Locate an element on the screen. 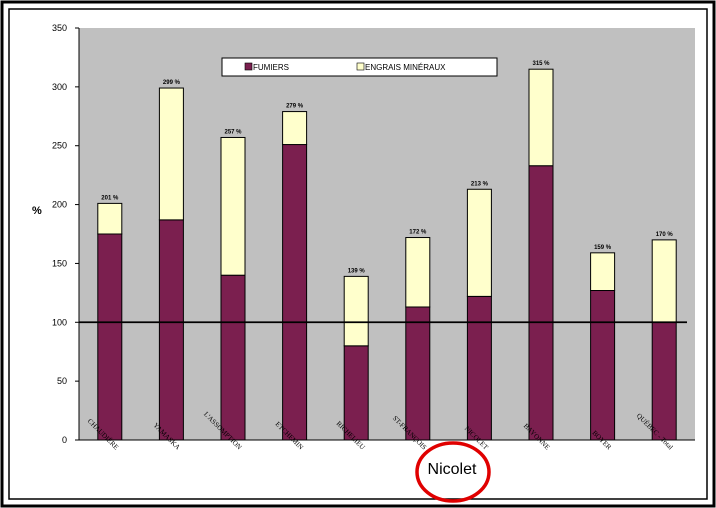 The image size is (716, 508). legend-label-fumiers: FUMIERS is located at coordinates (271, 67).